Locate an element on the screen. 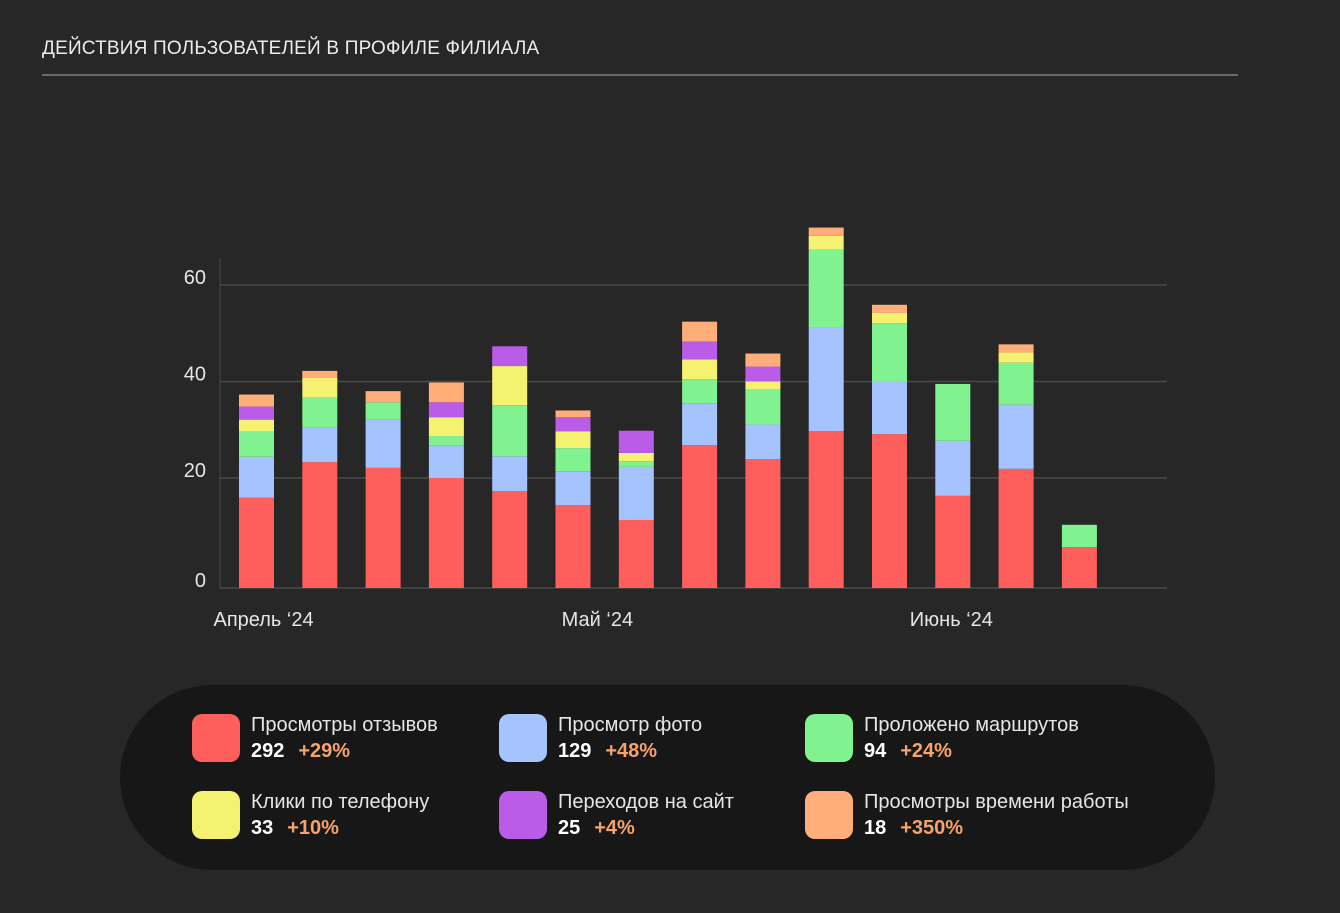  legend-change: +4% is located at coordinates (614, 828).